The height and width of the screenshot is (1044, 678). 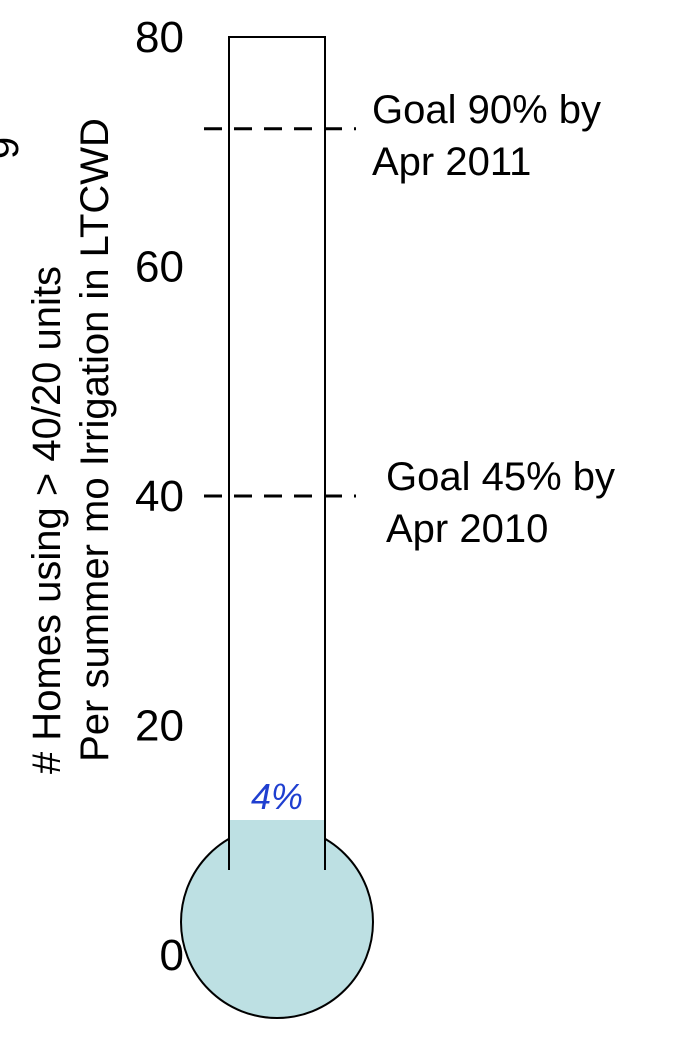 What do you see at coordinates (277, 796) in the screenshot?
I see `current-level-label: 4%` at bounding box center [277, 796].